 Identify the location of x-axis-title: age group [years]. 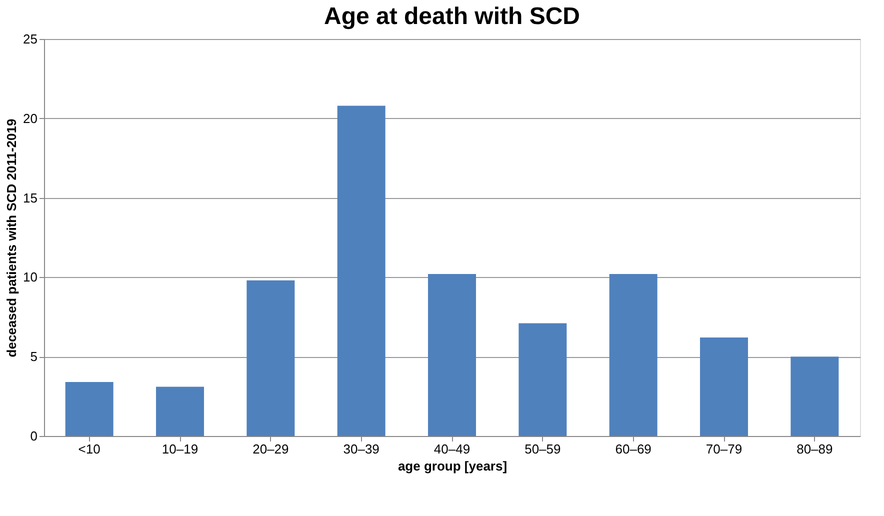
(453, 466).